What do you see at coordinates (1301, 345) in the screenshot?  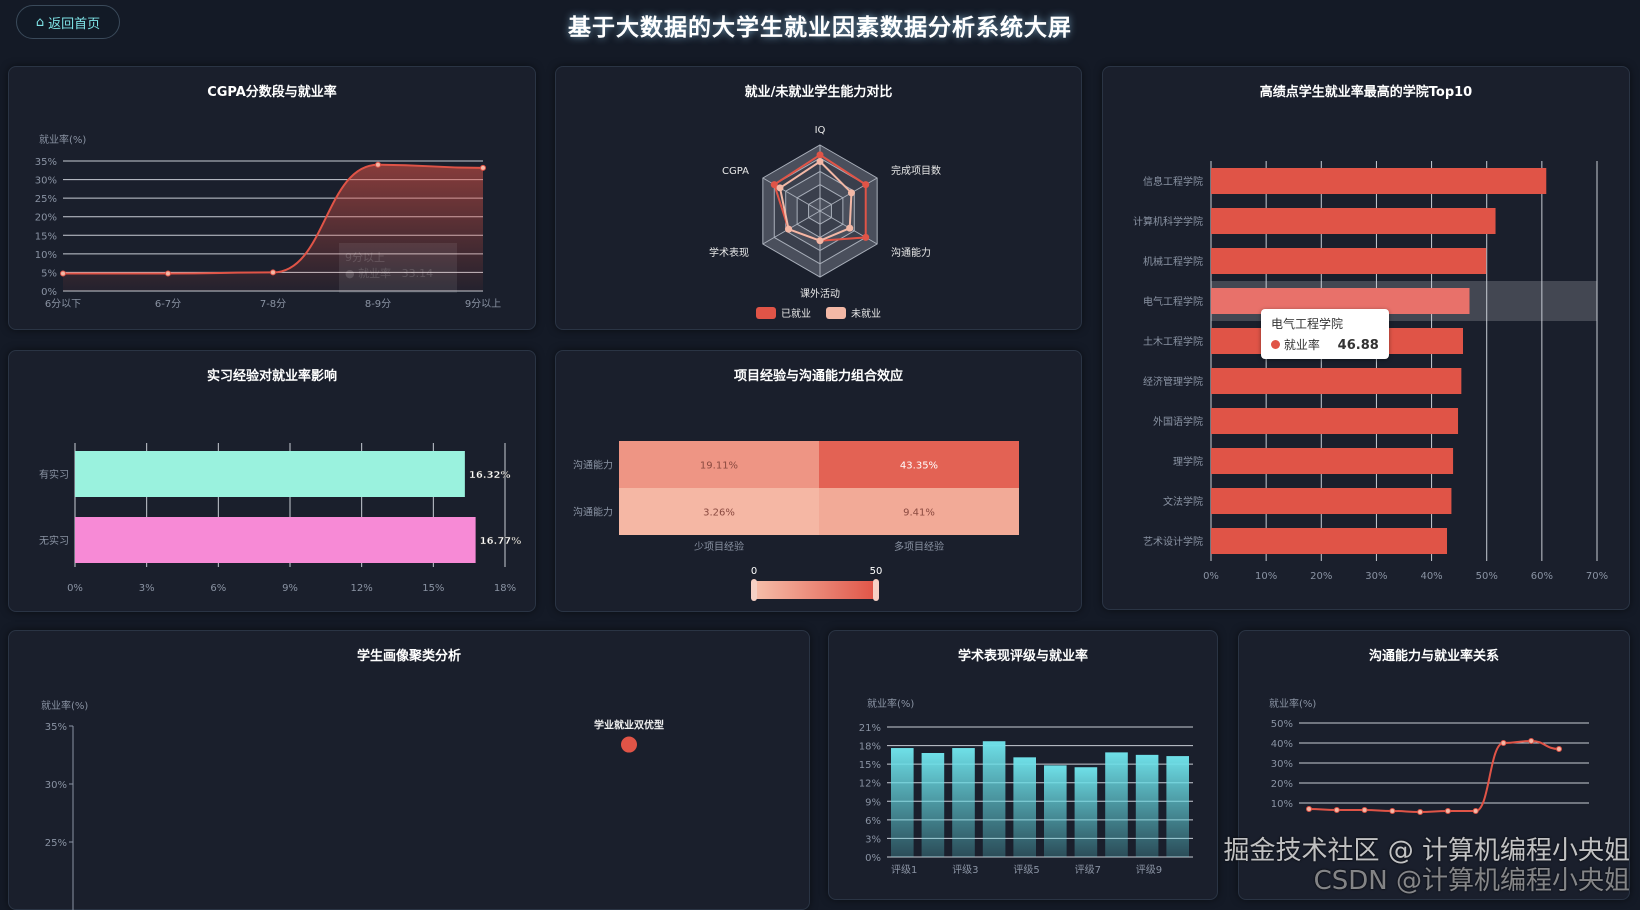 I see `tooltip-series: 就业率` at bounding box center [1301, 345].